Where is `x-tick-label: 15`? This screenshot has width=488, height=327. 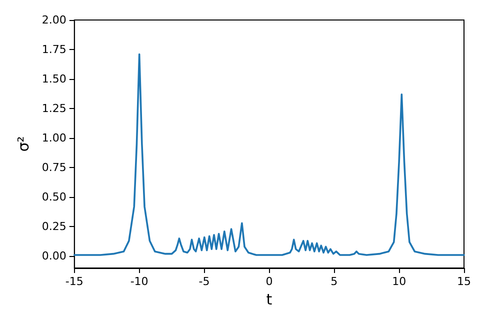
x-tick-label: 15 is located at coordinates (464, 281).